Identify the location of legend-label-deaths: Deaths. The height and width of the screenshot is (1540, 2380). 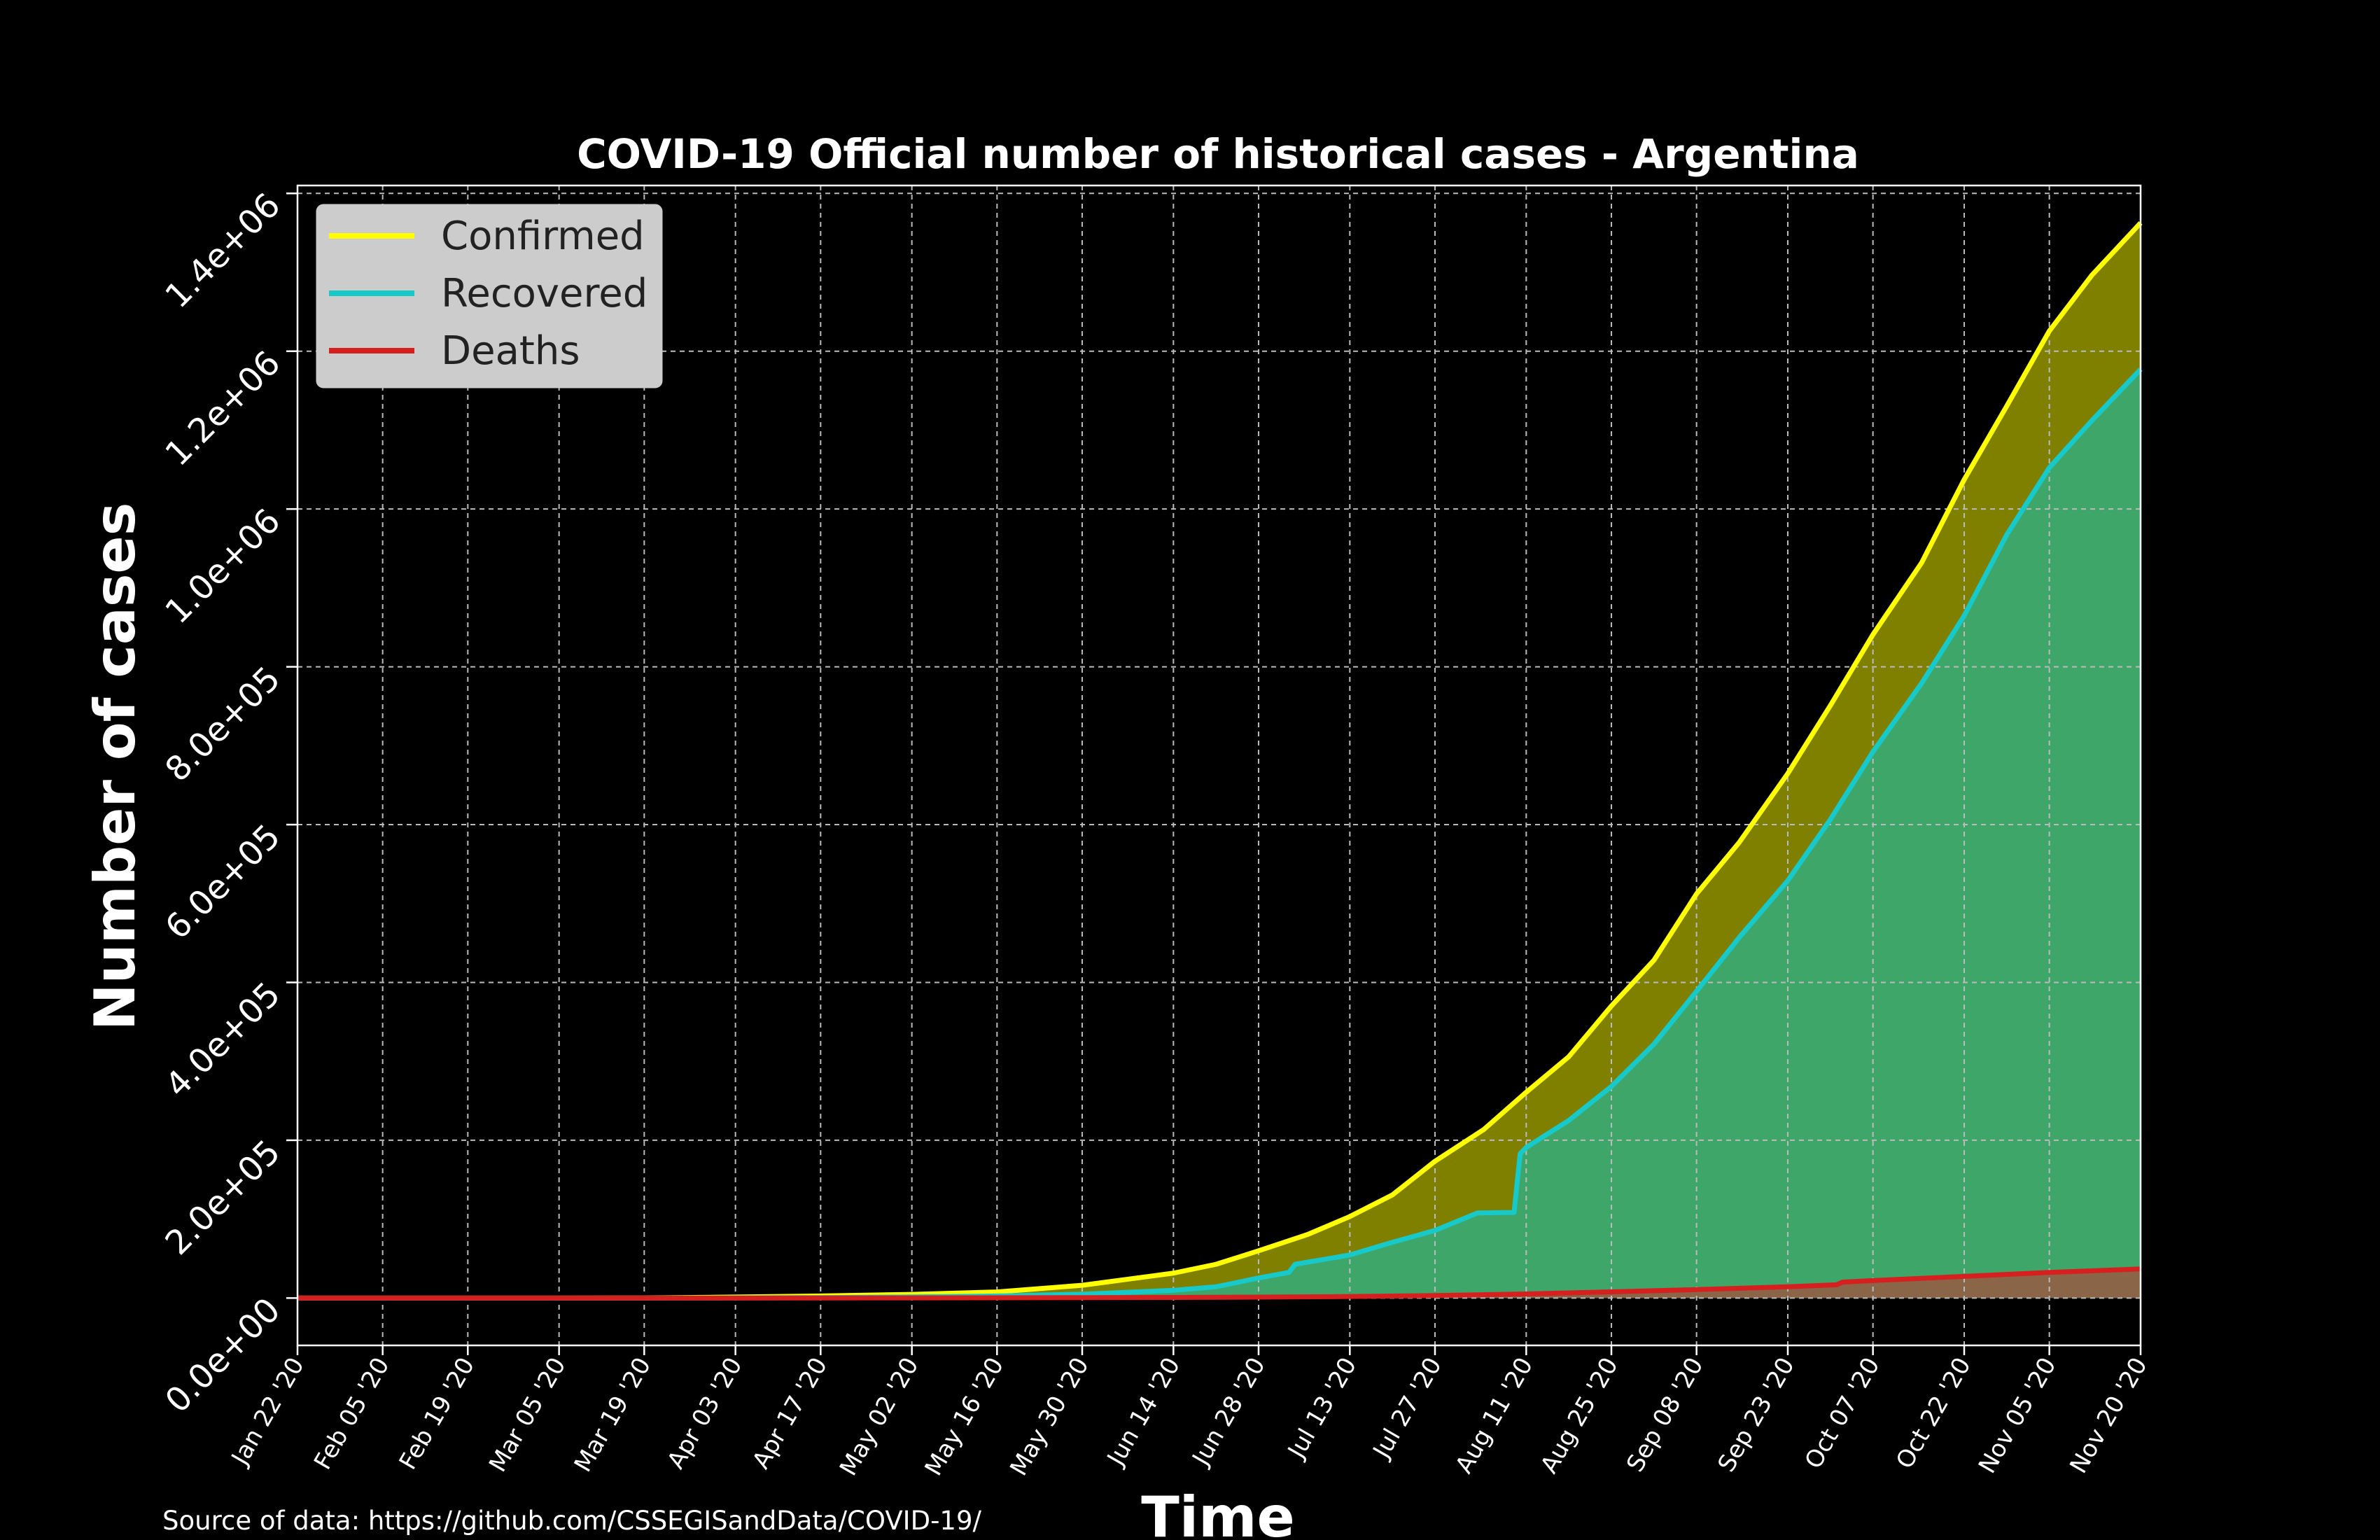
(510, 351).